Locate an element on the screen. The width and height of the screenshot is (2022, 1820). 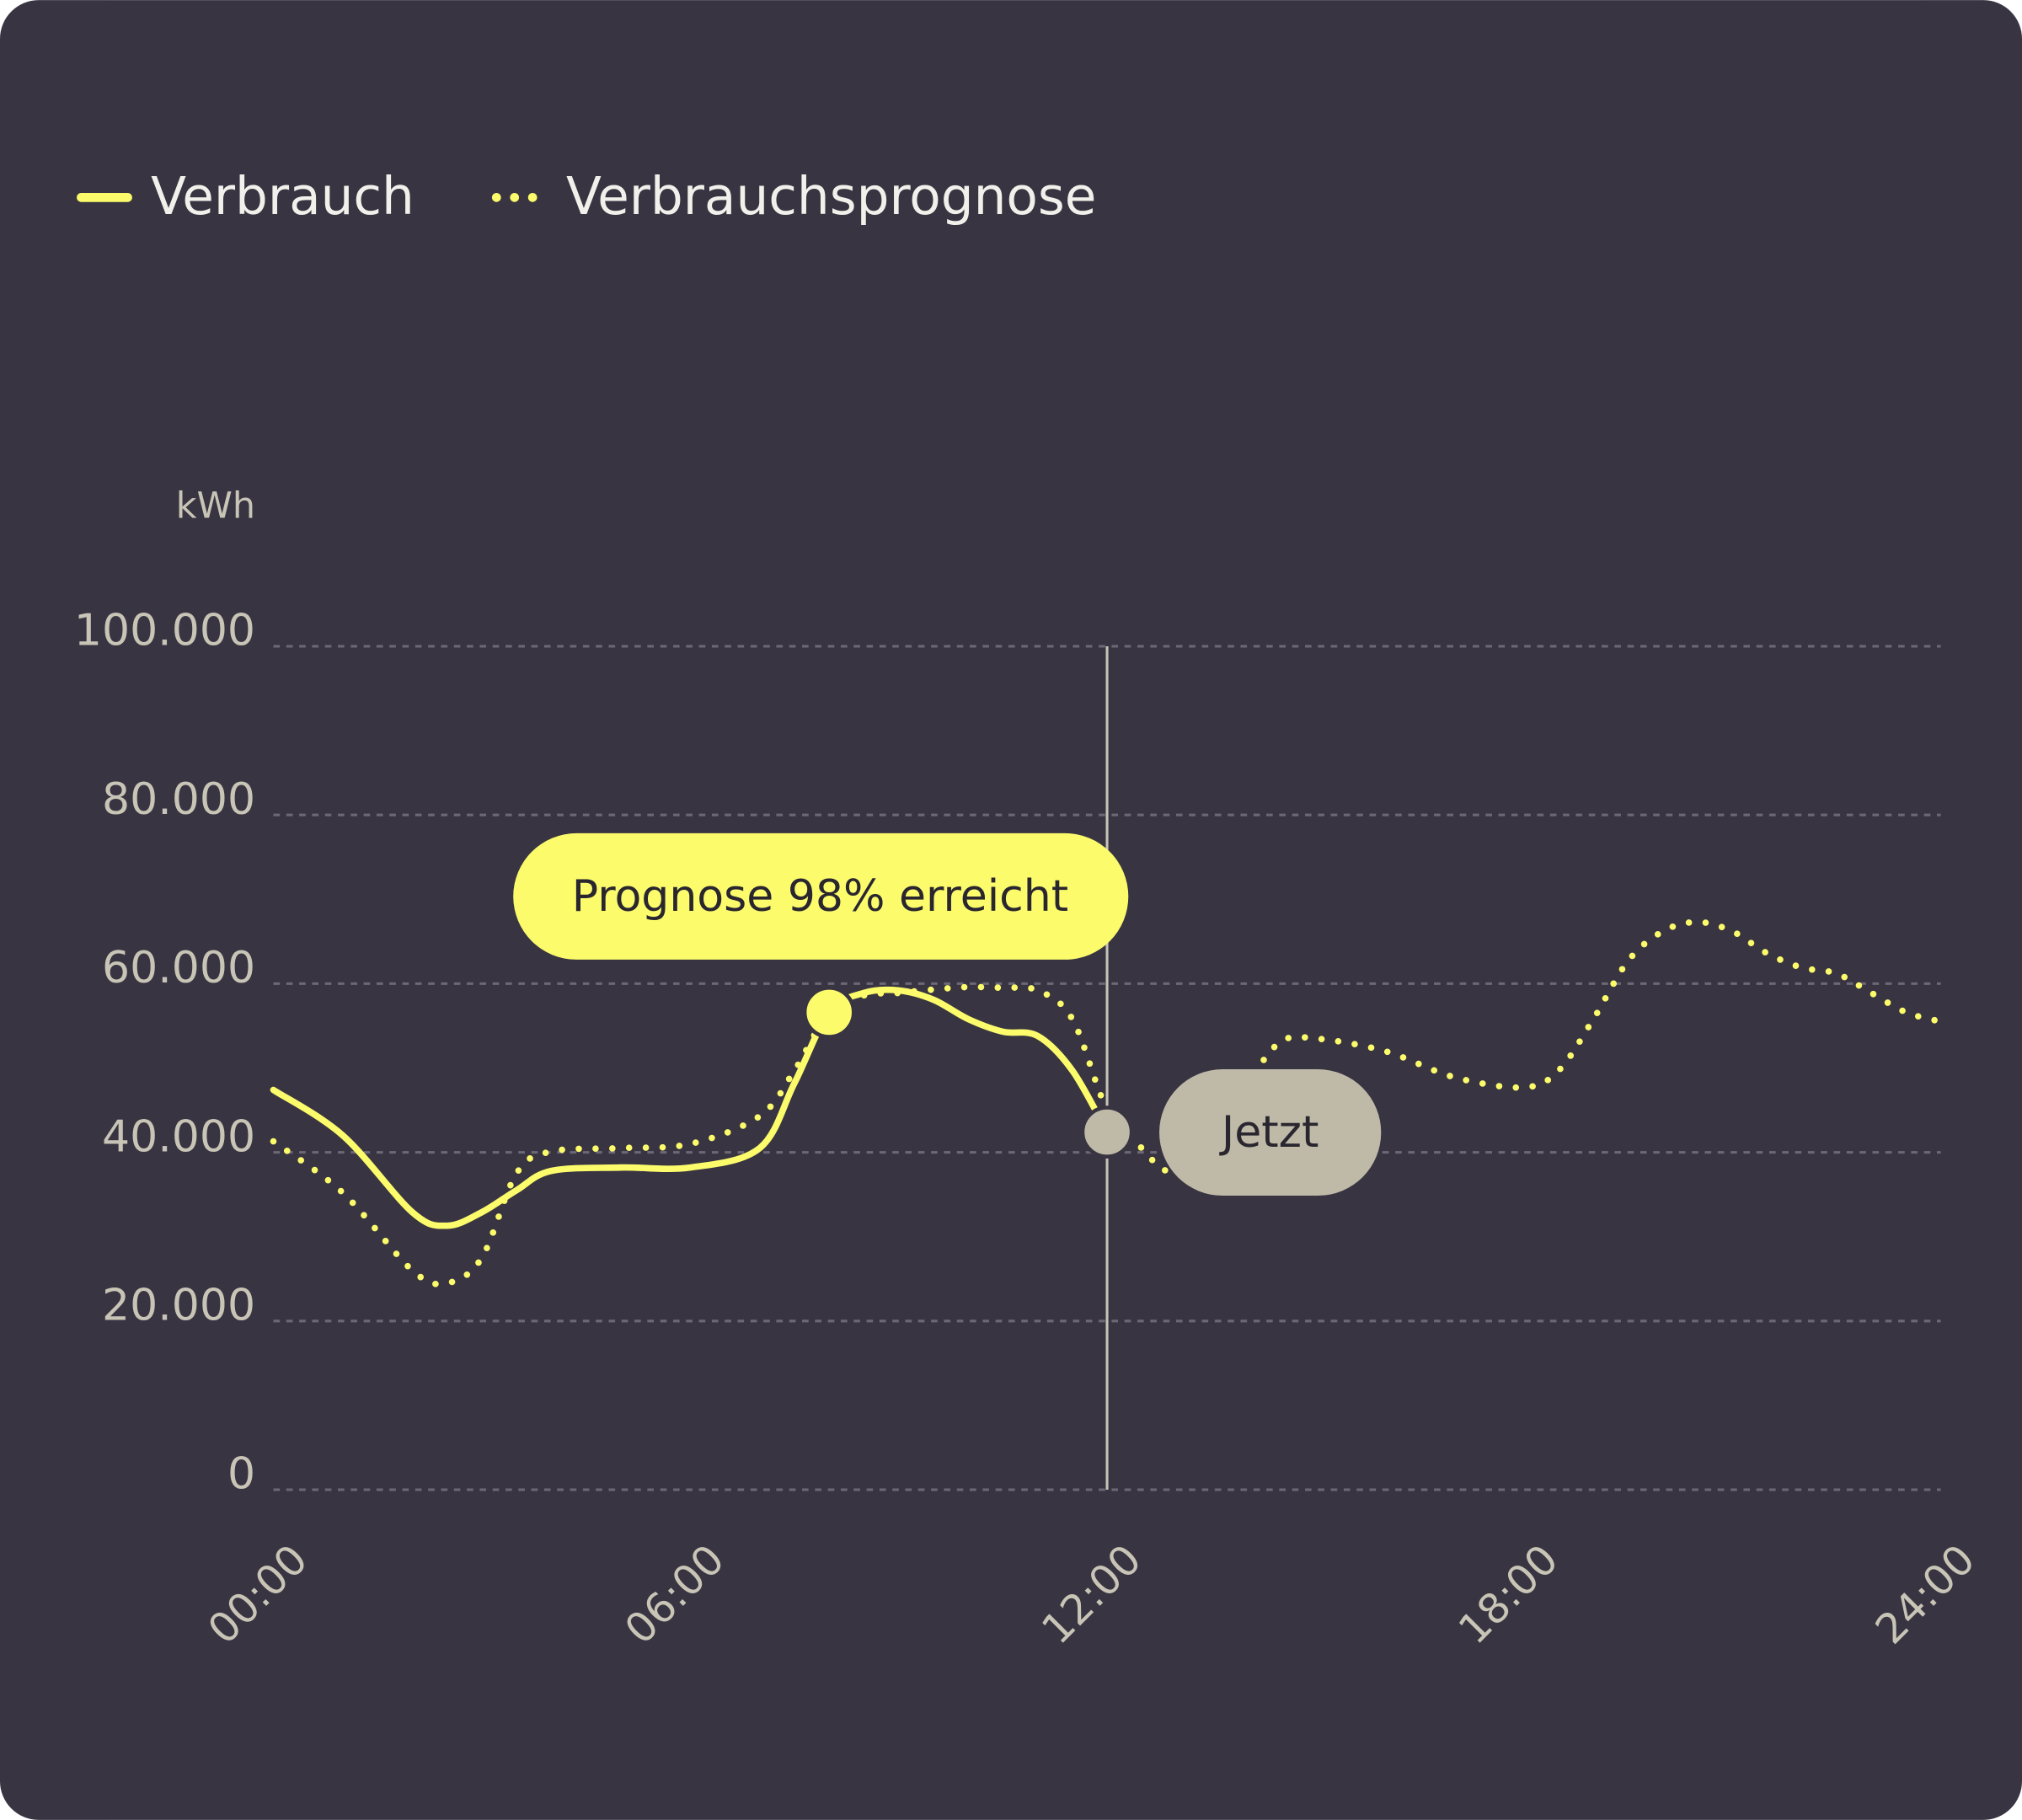
y-tick-label: 100.000 is located at coordinates (164, 631).